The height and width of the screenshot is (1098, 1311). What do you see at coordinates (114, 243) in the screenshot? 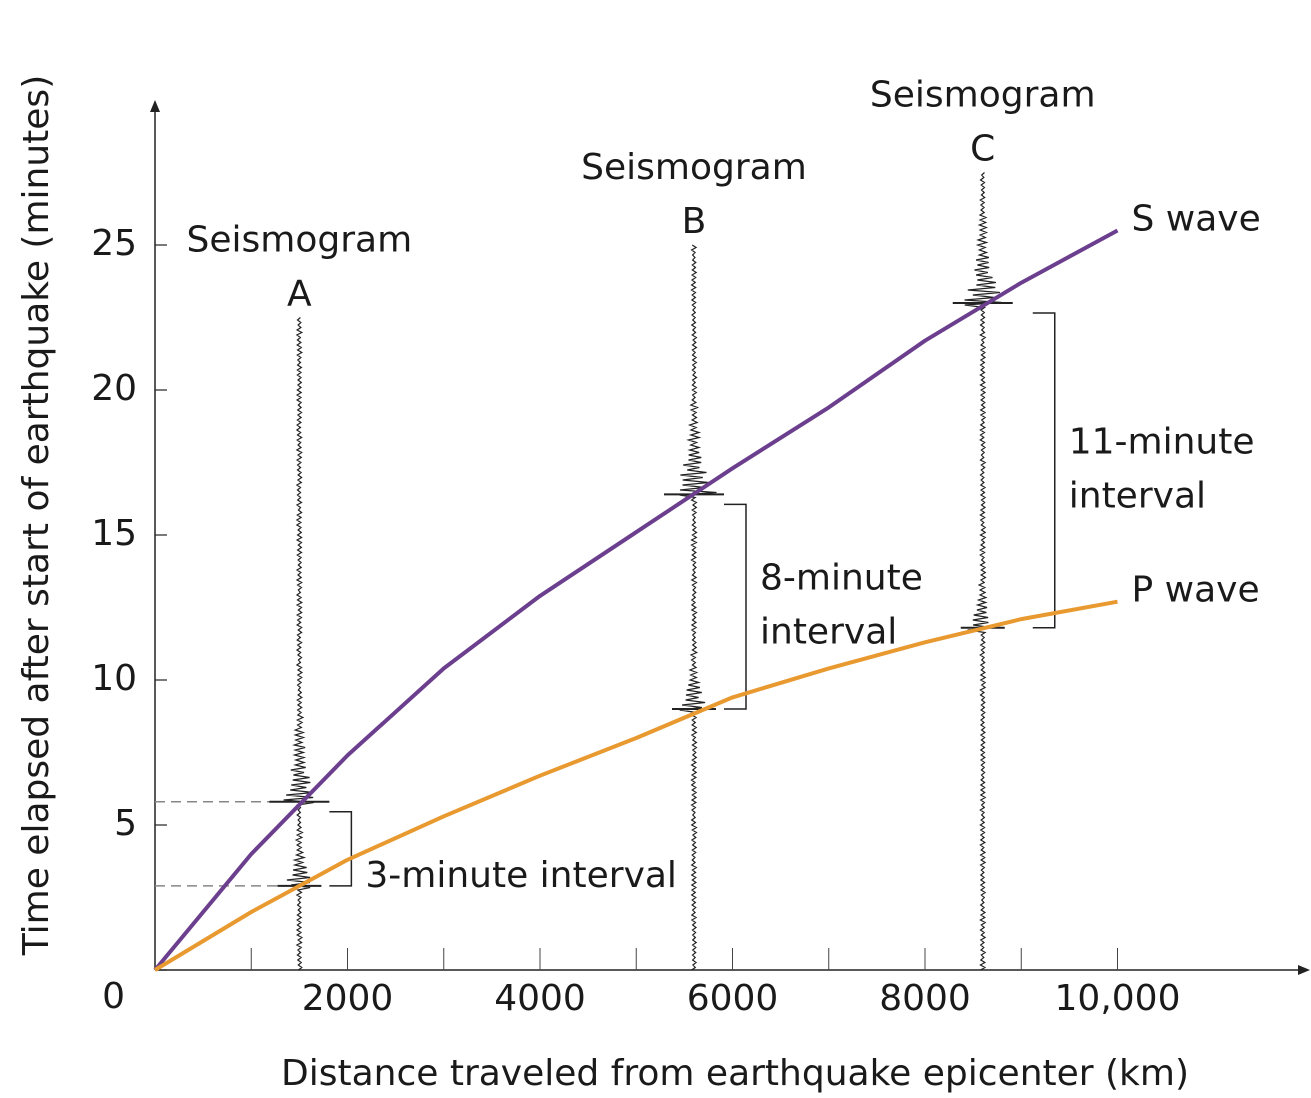
I see `y-tick-label: 25` at bounding box center [114, 243].